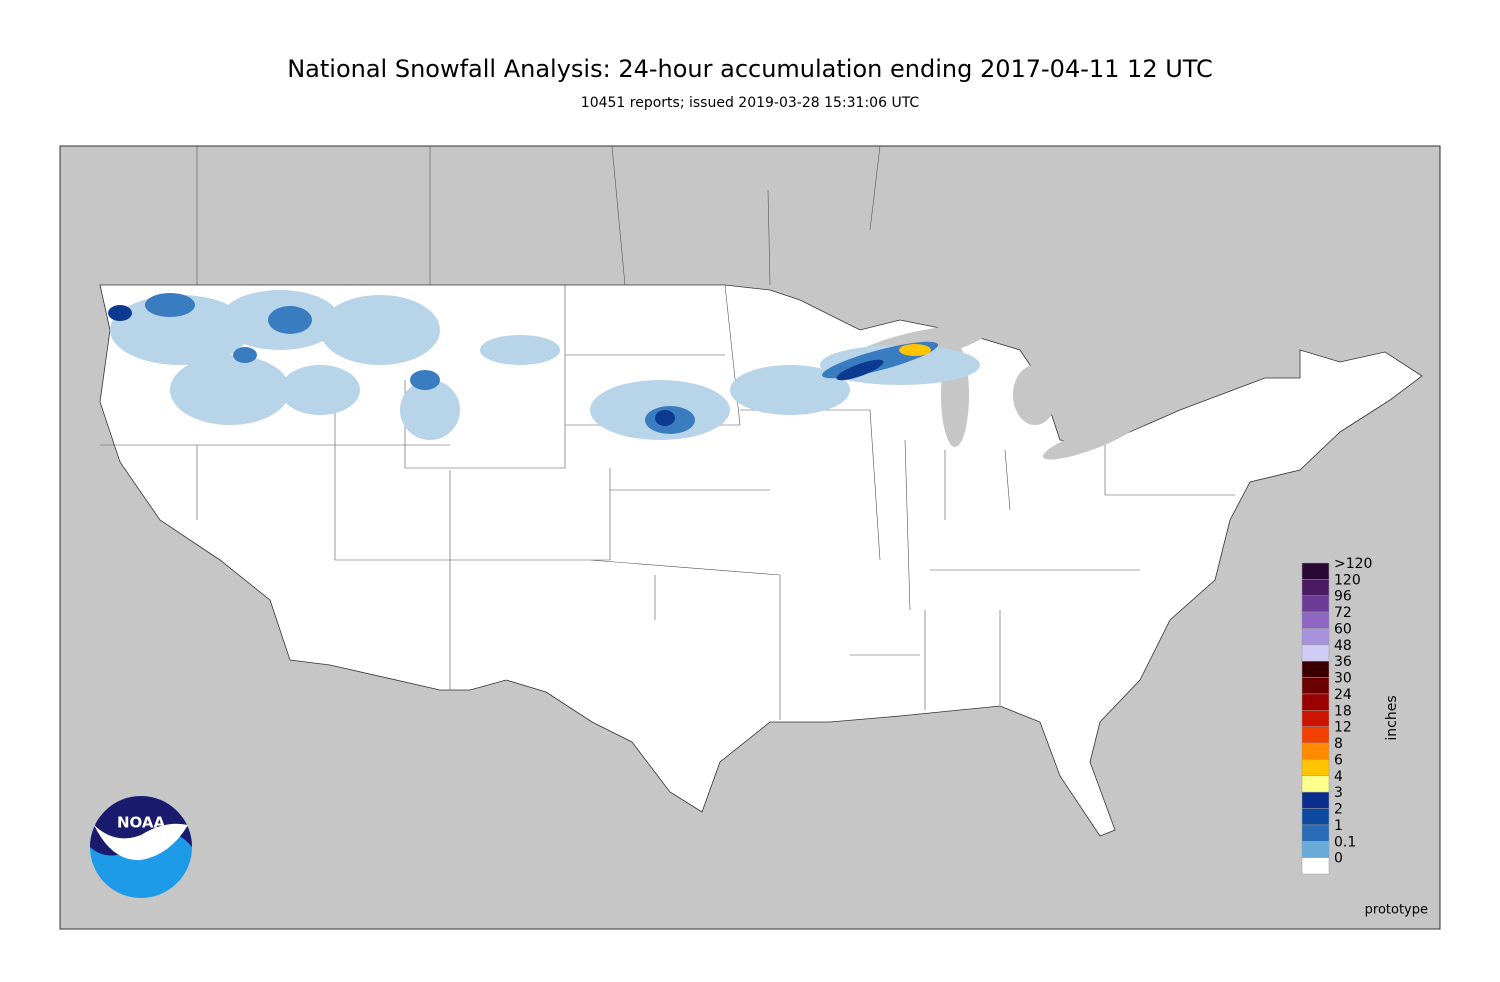 The width and height of the screenshot is (1500, 982). Describe the element at coordinates (1338, 859) in the screenshot. I see `legend-label: 0` at that location.